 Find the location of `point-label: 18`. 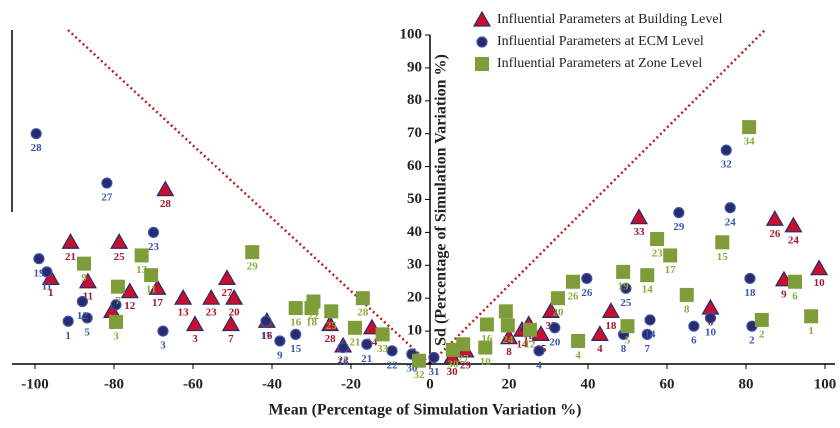

point-label: 18 is located at coordinates (611, 326).